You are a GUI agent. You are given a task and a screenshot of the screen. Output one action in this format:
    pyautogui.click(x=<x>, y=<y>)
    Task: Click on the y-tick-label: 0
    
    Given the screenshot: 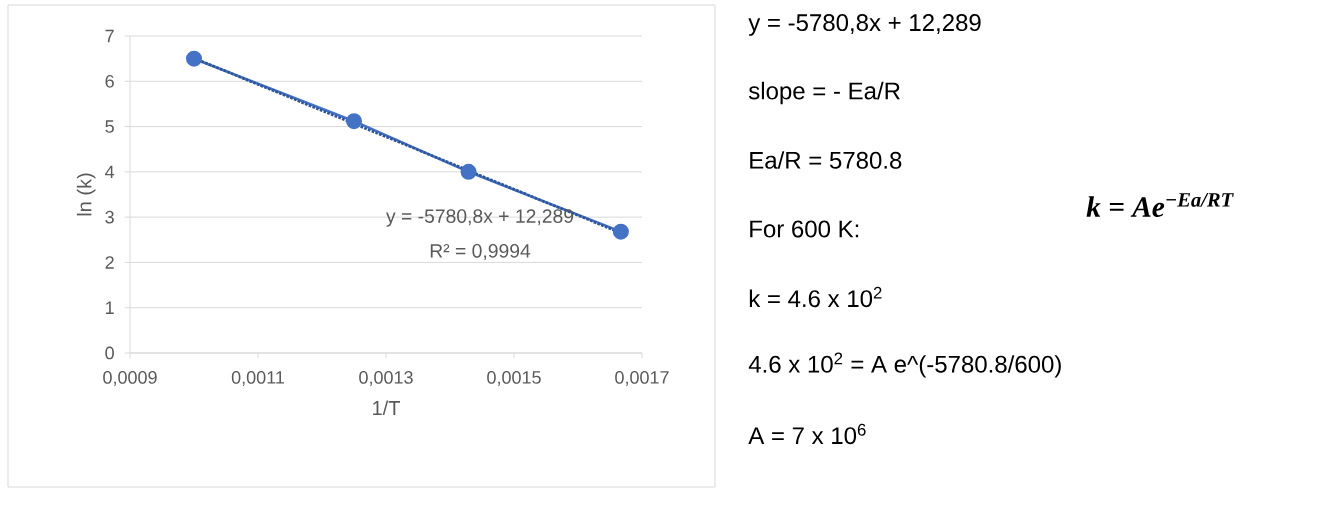 What is the action you would take?
    pyautogui.click(x=109, y=353)
    